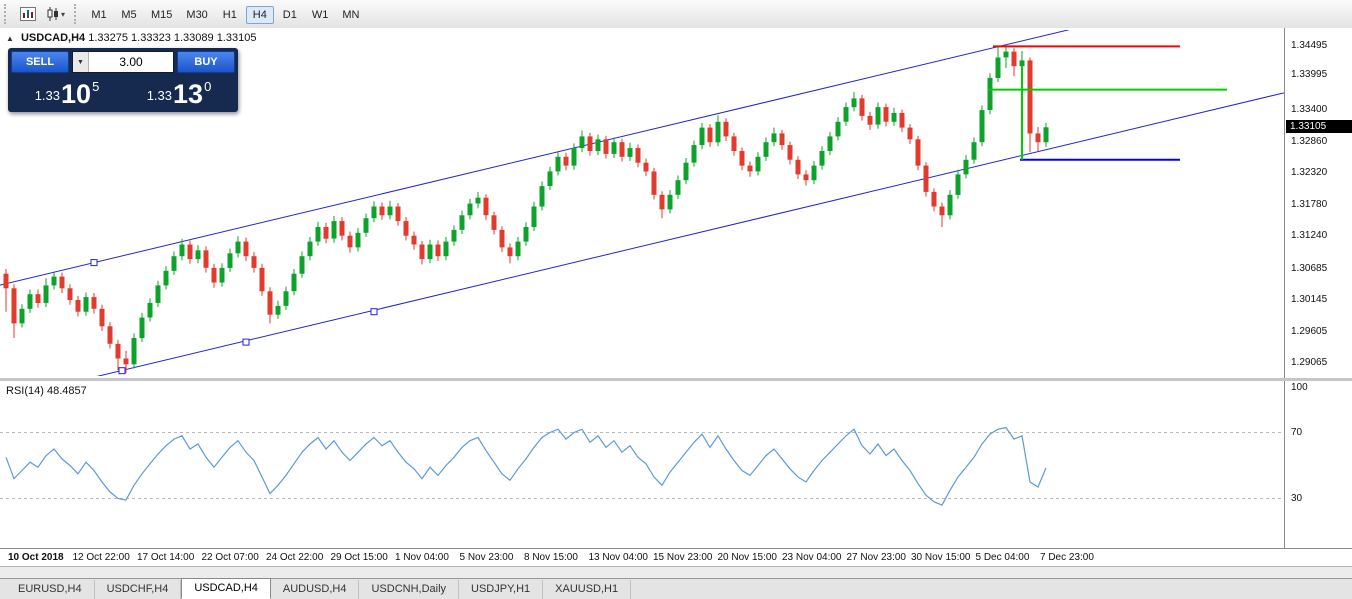  I want to click on buy-price-fraction: 0, so click(208, 86).